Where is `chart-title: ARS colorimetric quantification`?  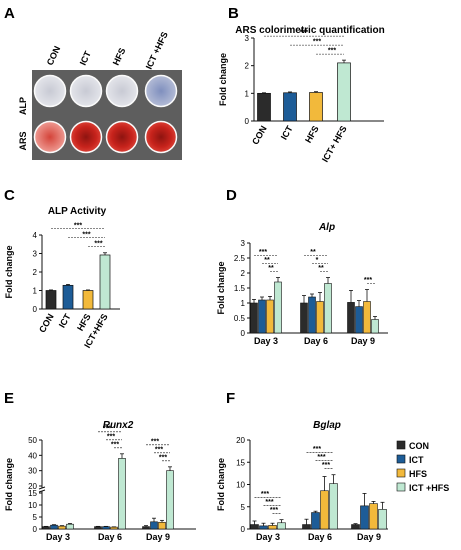
chart-title: ARS colorimetric quantification is located at coordinates (309, 30).